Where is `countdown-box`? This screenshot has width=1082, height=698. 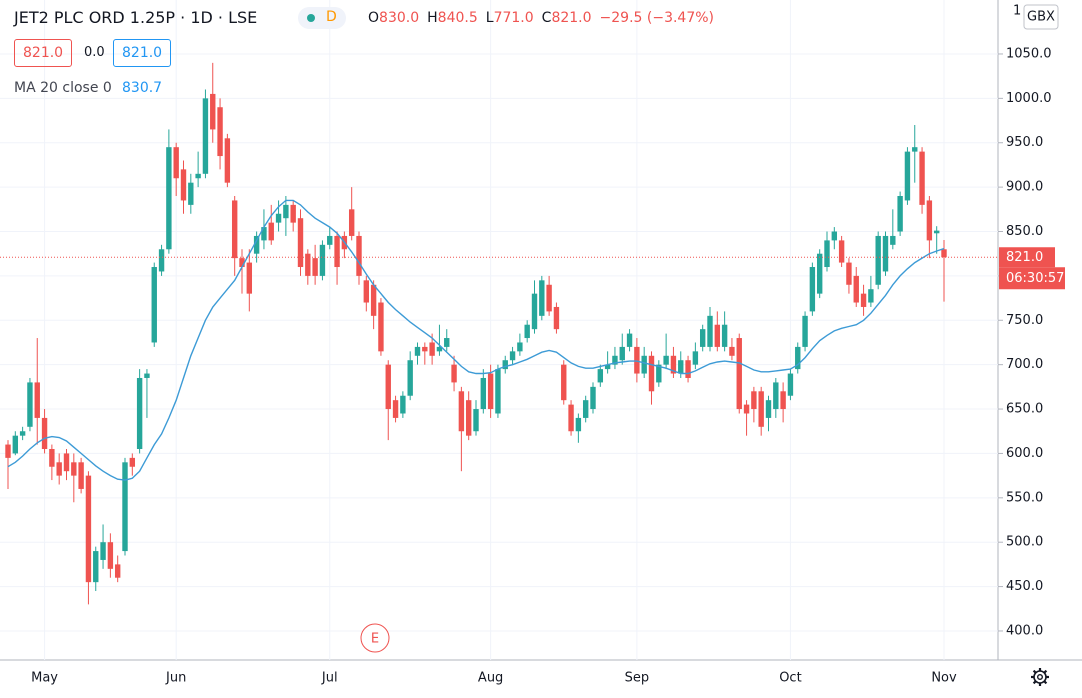 countdown-box is located at coordinates (1032, 278).